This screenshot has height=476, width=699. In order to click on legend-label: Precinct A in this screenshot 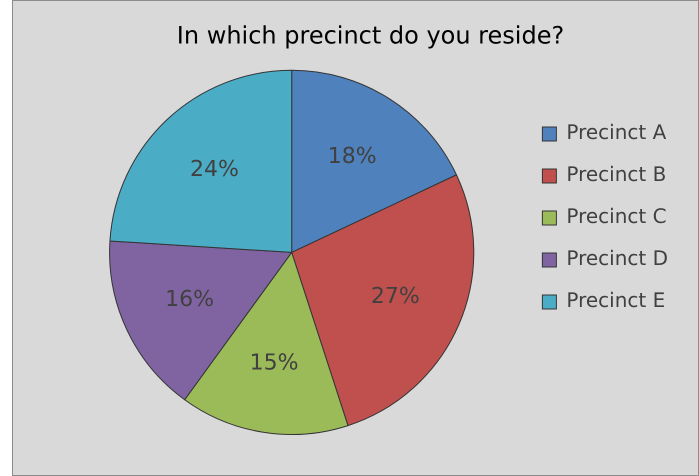, I will do `click(616, 132)`.